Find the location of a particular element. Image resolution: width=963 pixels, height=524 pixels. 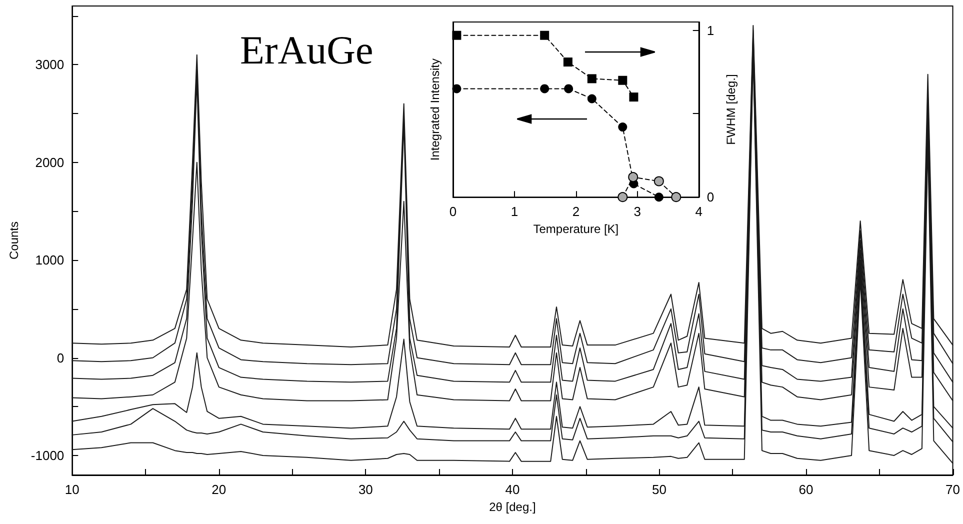

y2-tick-label: 1 is located at coordinates (710, 30).